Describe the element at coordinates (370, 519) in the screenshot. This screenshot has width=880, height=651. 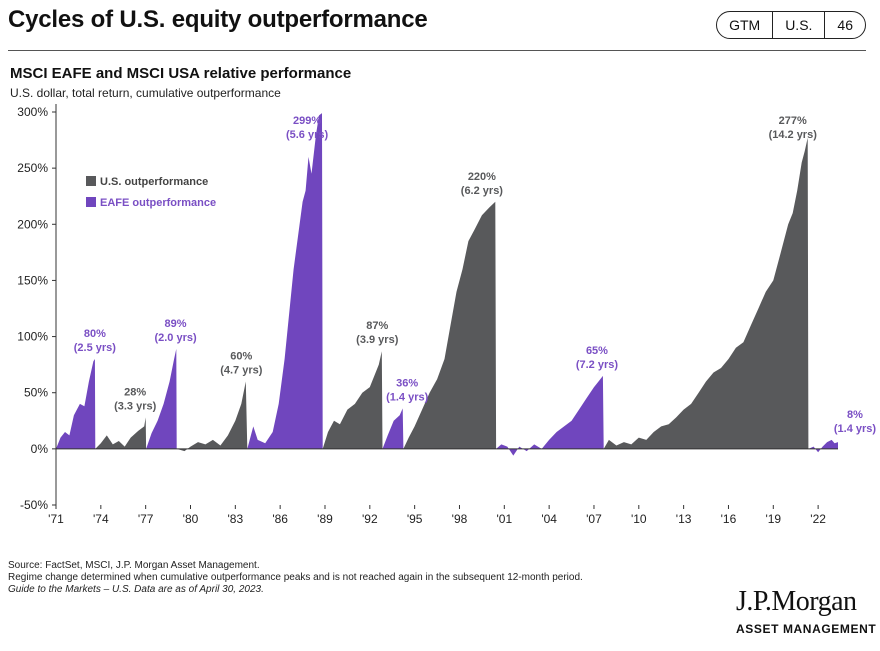
I see `x-tick-label: '92` at that location.